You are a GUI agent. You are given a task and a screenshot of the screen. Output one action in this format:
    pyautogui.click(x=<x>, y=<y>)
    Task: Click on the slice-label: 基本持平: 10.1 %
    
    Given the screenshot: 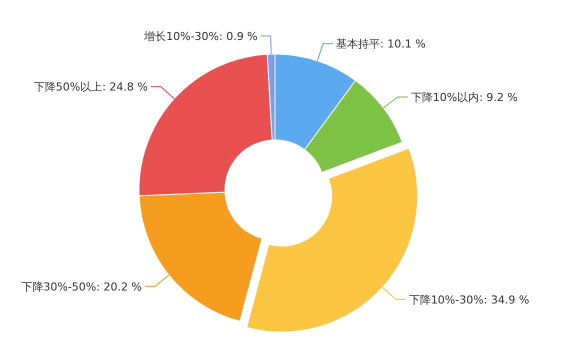 What is the action you would take?
    pyautogui.click(x=381, y=44)
    